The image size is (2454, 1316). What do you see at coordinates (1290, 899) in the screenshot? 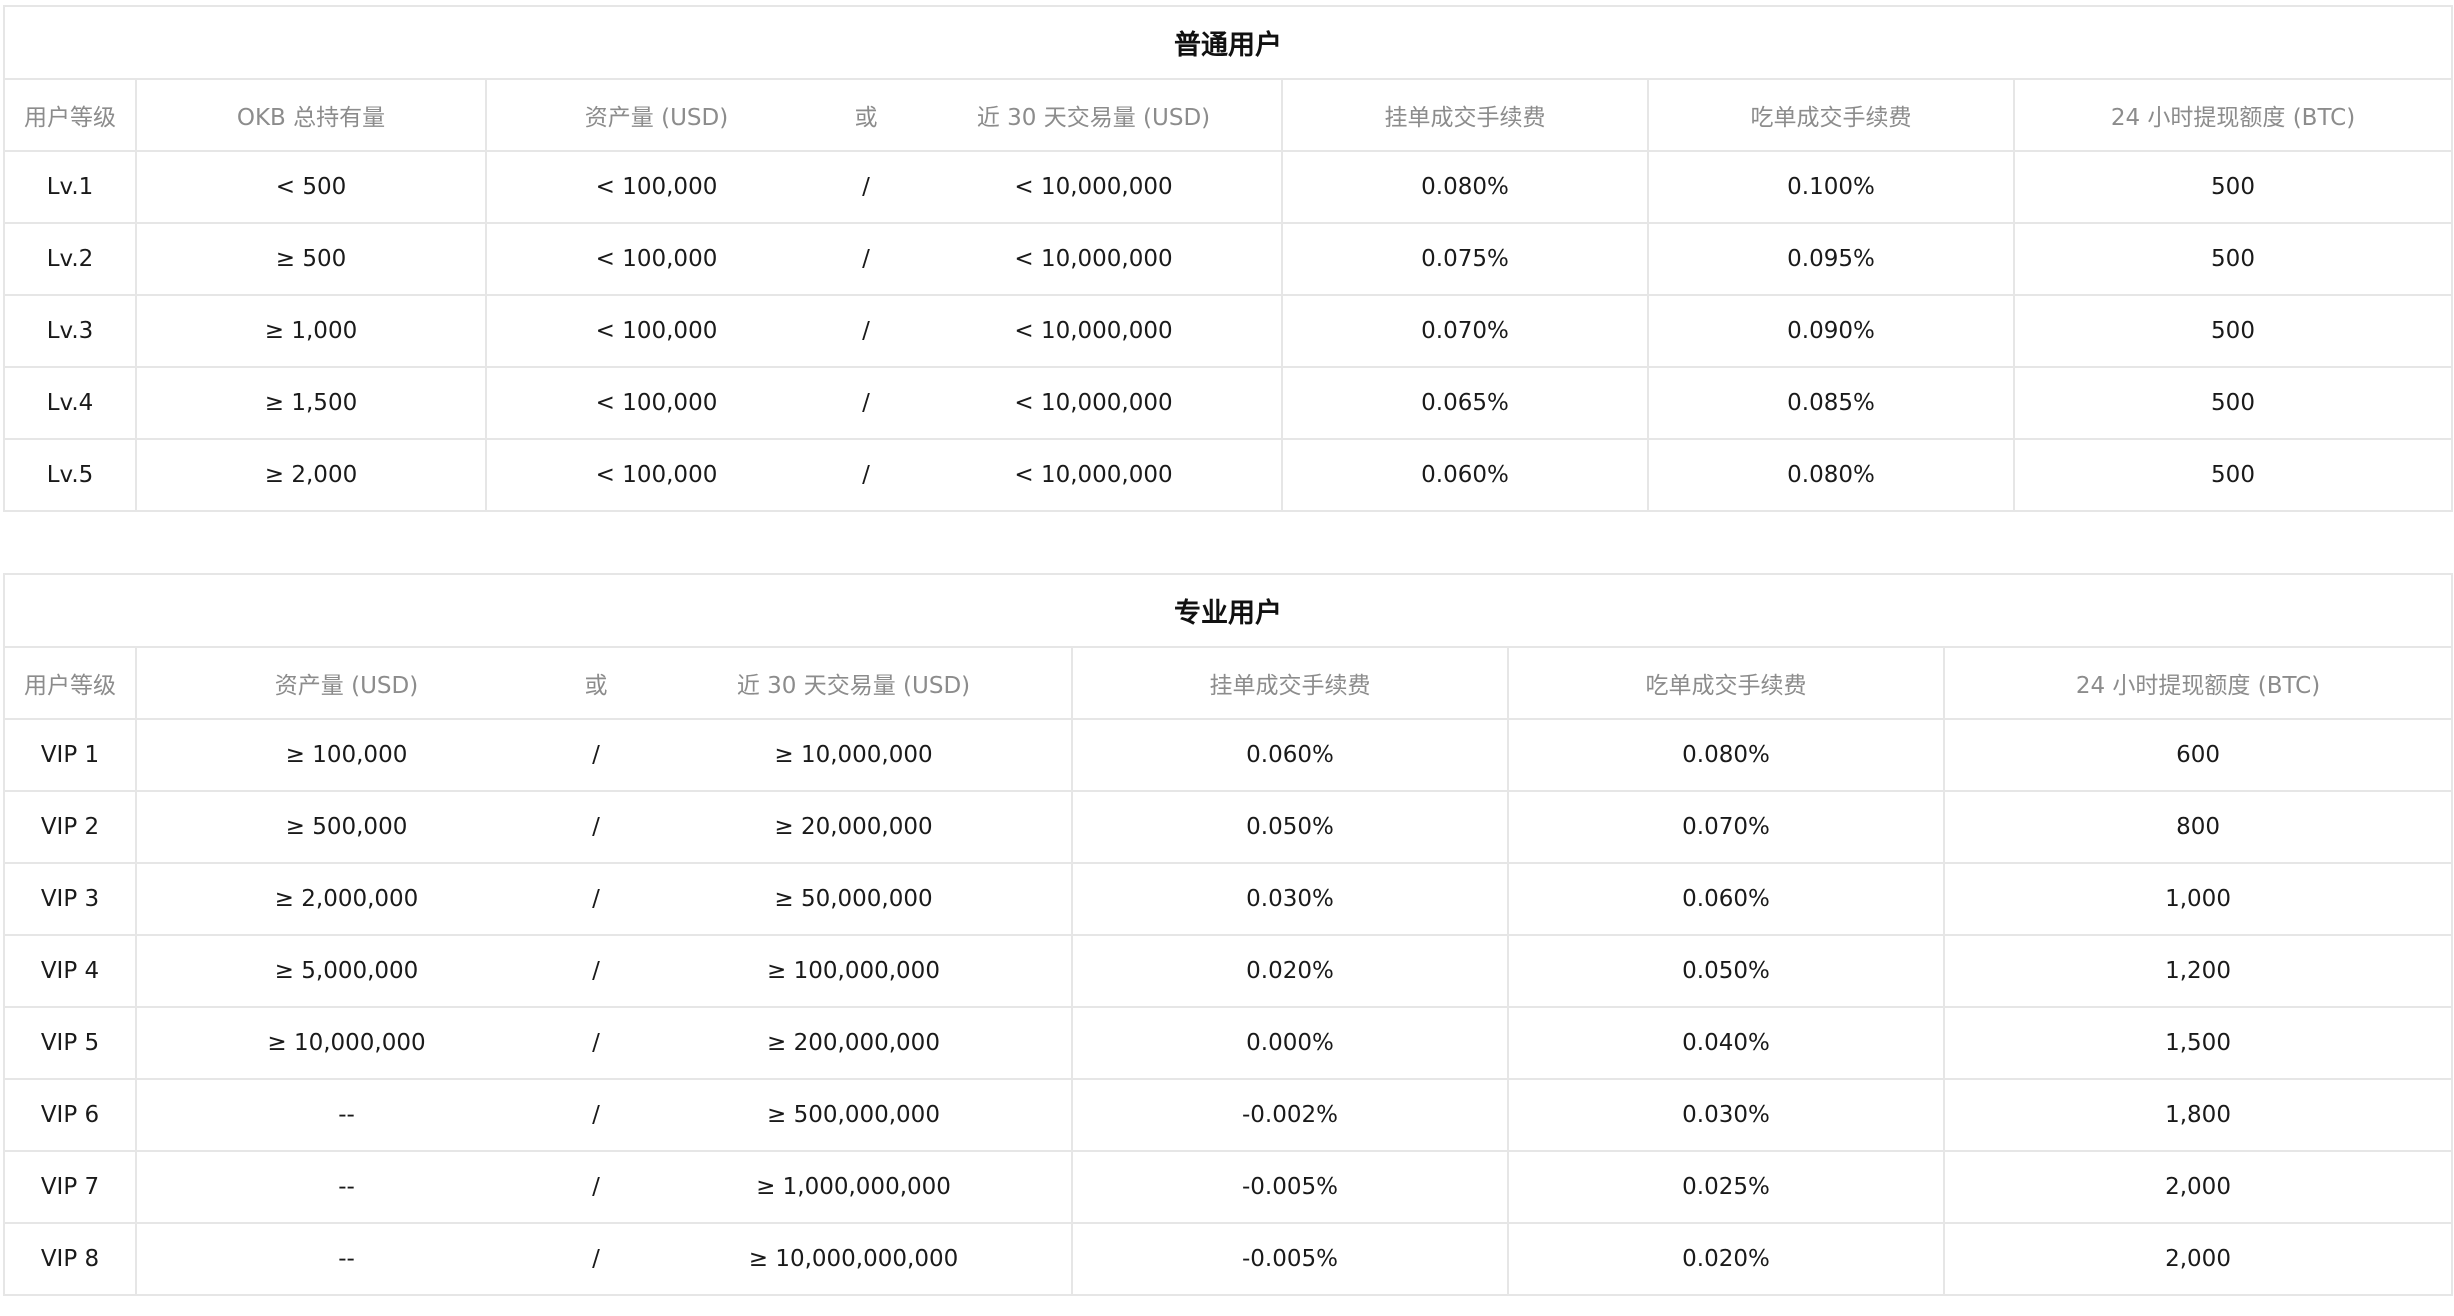
I see `cell-maker-fee: 0.030%` at bounding box center [1290, 899].